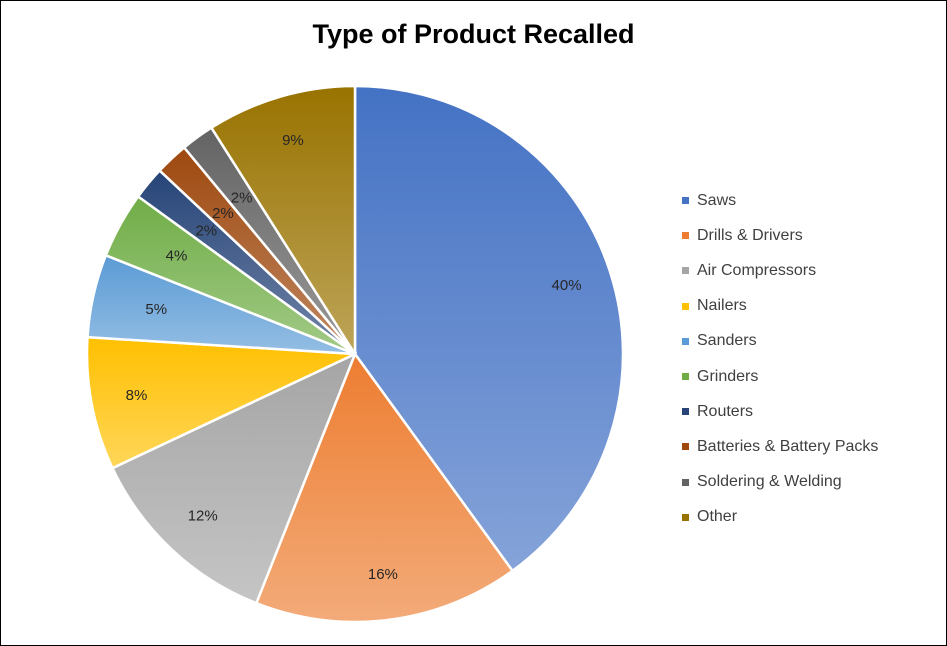  I want to click on legend-item: Drills & Drivers, so click(807, 235).